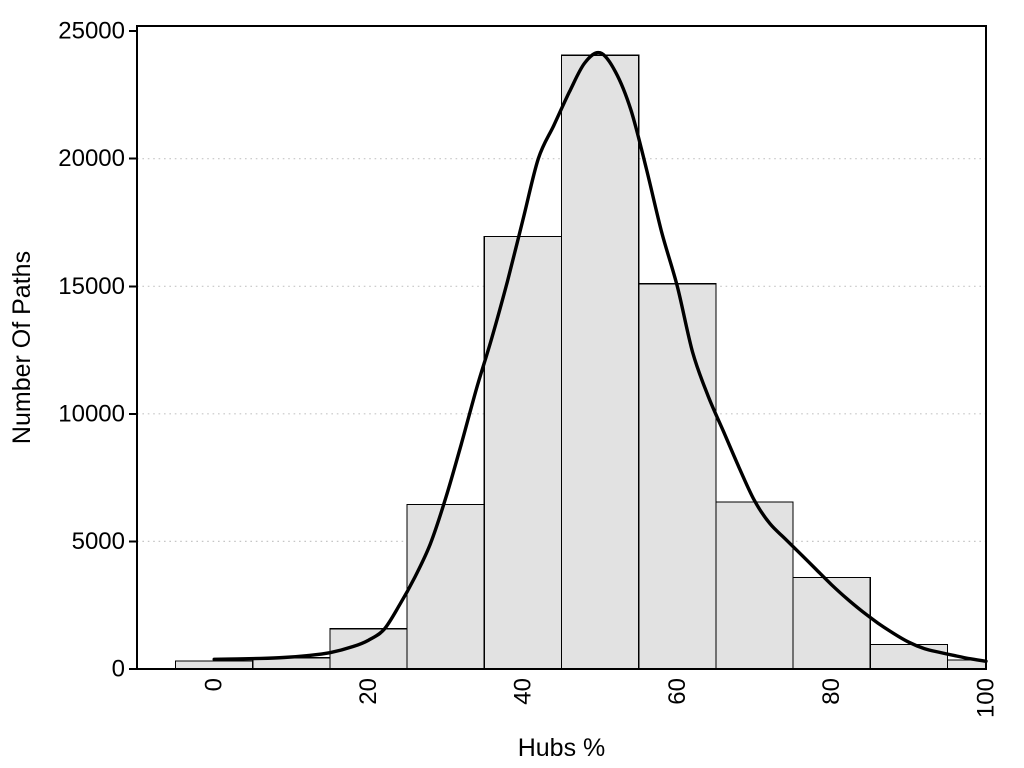  I want to click on x-axis-tick-labels: 0 20 40 60 80 100, so click(600, 698).